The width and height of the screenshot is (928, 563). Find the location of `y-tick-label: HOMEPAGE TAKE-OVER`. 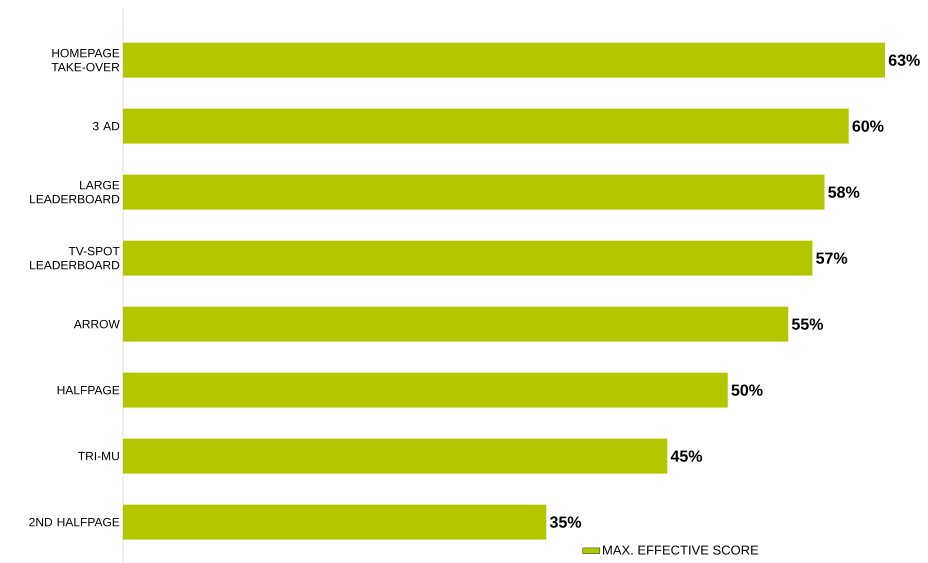

y-tick-label: HOMEPAGE TAKE-OVER is located at coordinates (86, 60).